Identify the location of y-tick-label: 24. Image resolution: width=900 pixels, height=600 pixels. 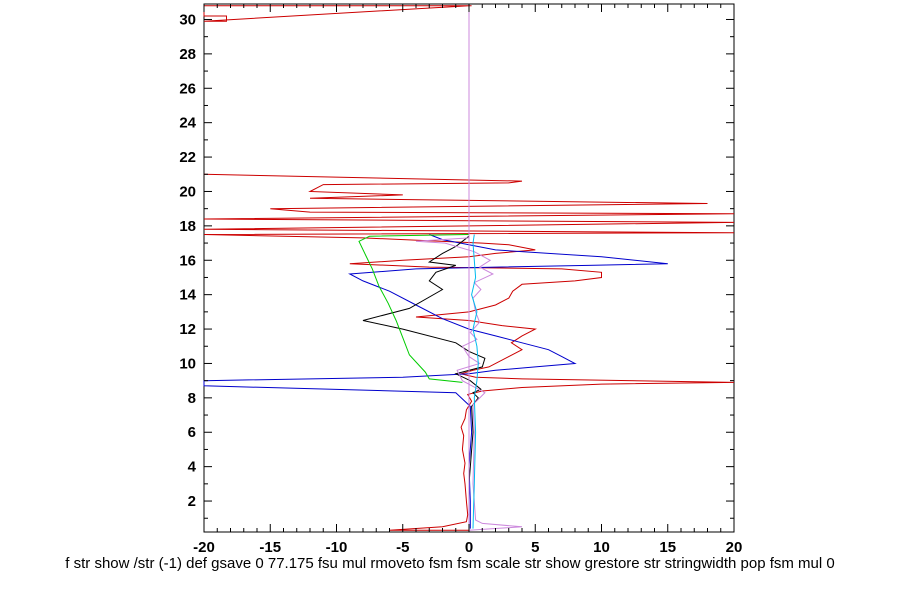
(187, 123).